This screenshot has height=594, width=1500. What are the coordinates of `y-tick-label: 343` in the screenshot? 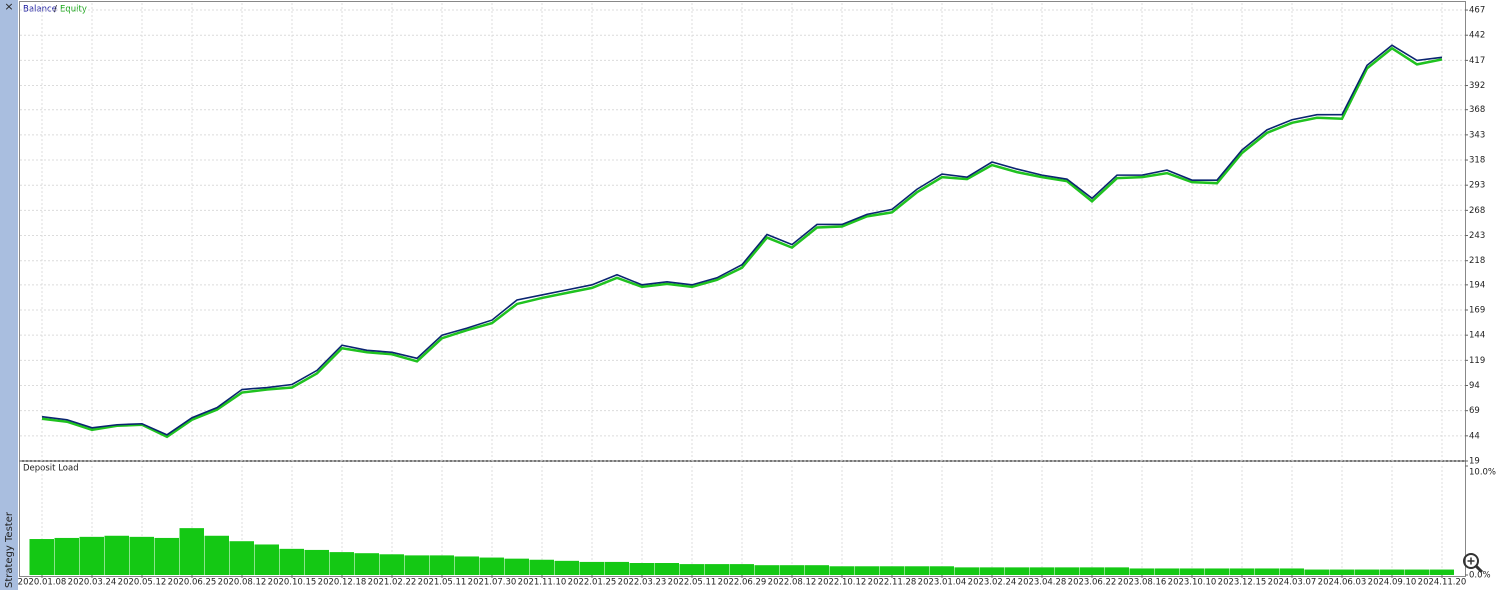 It's located at (1477, 135).